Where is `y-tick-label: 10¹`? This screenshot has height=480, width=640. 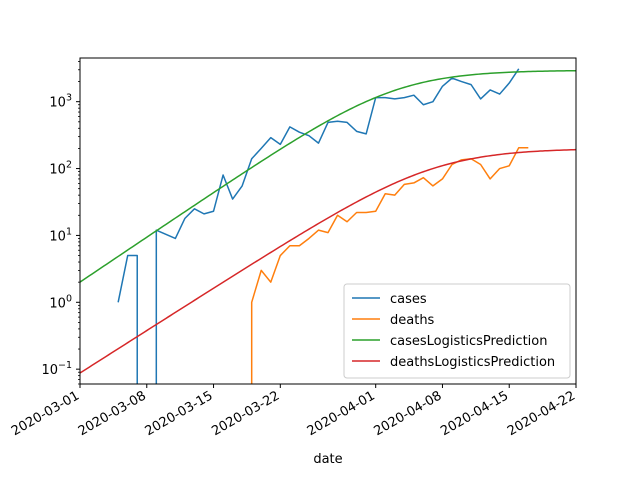 y-tick-label: 10¹ is located at coordinates (60, 235).